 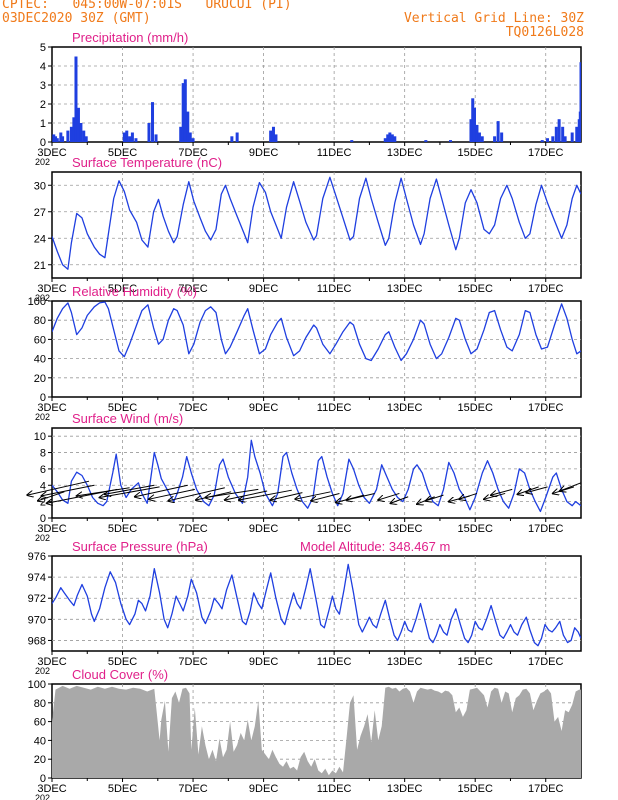 What do you see at coordinates (43, 486) in the screenshot?
I see `wind-ytick-label: 4` at bounding box center [43, 486].